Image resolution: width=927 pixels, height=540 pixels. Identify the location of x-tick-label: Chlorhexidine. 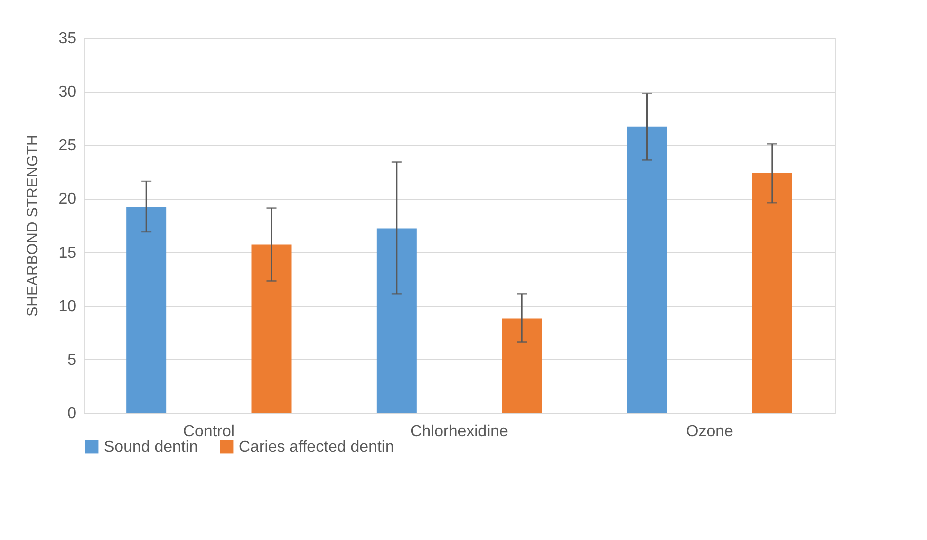
(459, 432).